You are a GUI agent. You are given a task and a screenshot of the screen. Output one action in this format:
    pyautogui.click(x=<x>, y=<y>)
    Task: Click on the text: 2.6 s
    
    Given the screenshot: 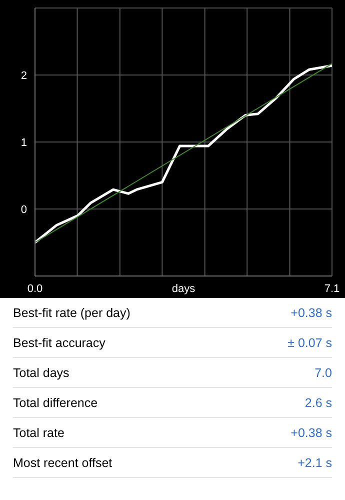 What is the action you would take?
    pyautogui.click(x=318, y=403)
    